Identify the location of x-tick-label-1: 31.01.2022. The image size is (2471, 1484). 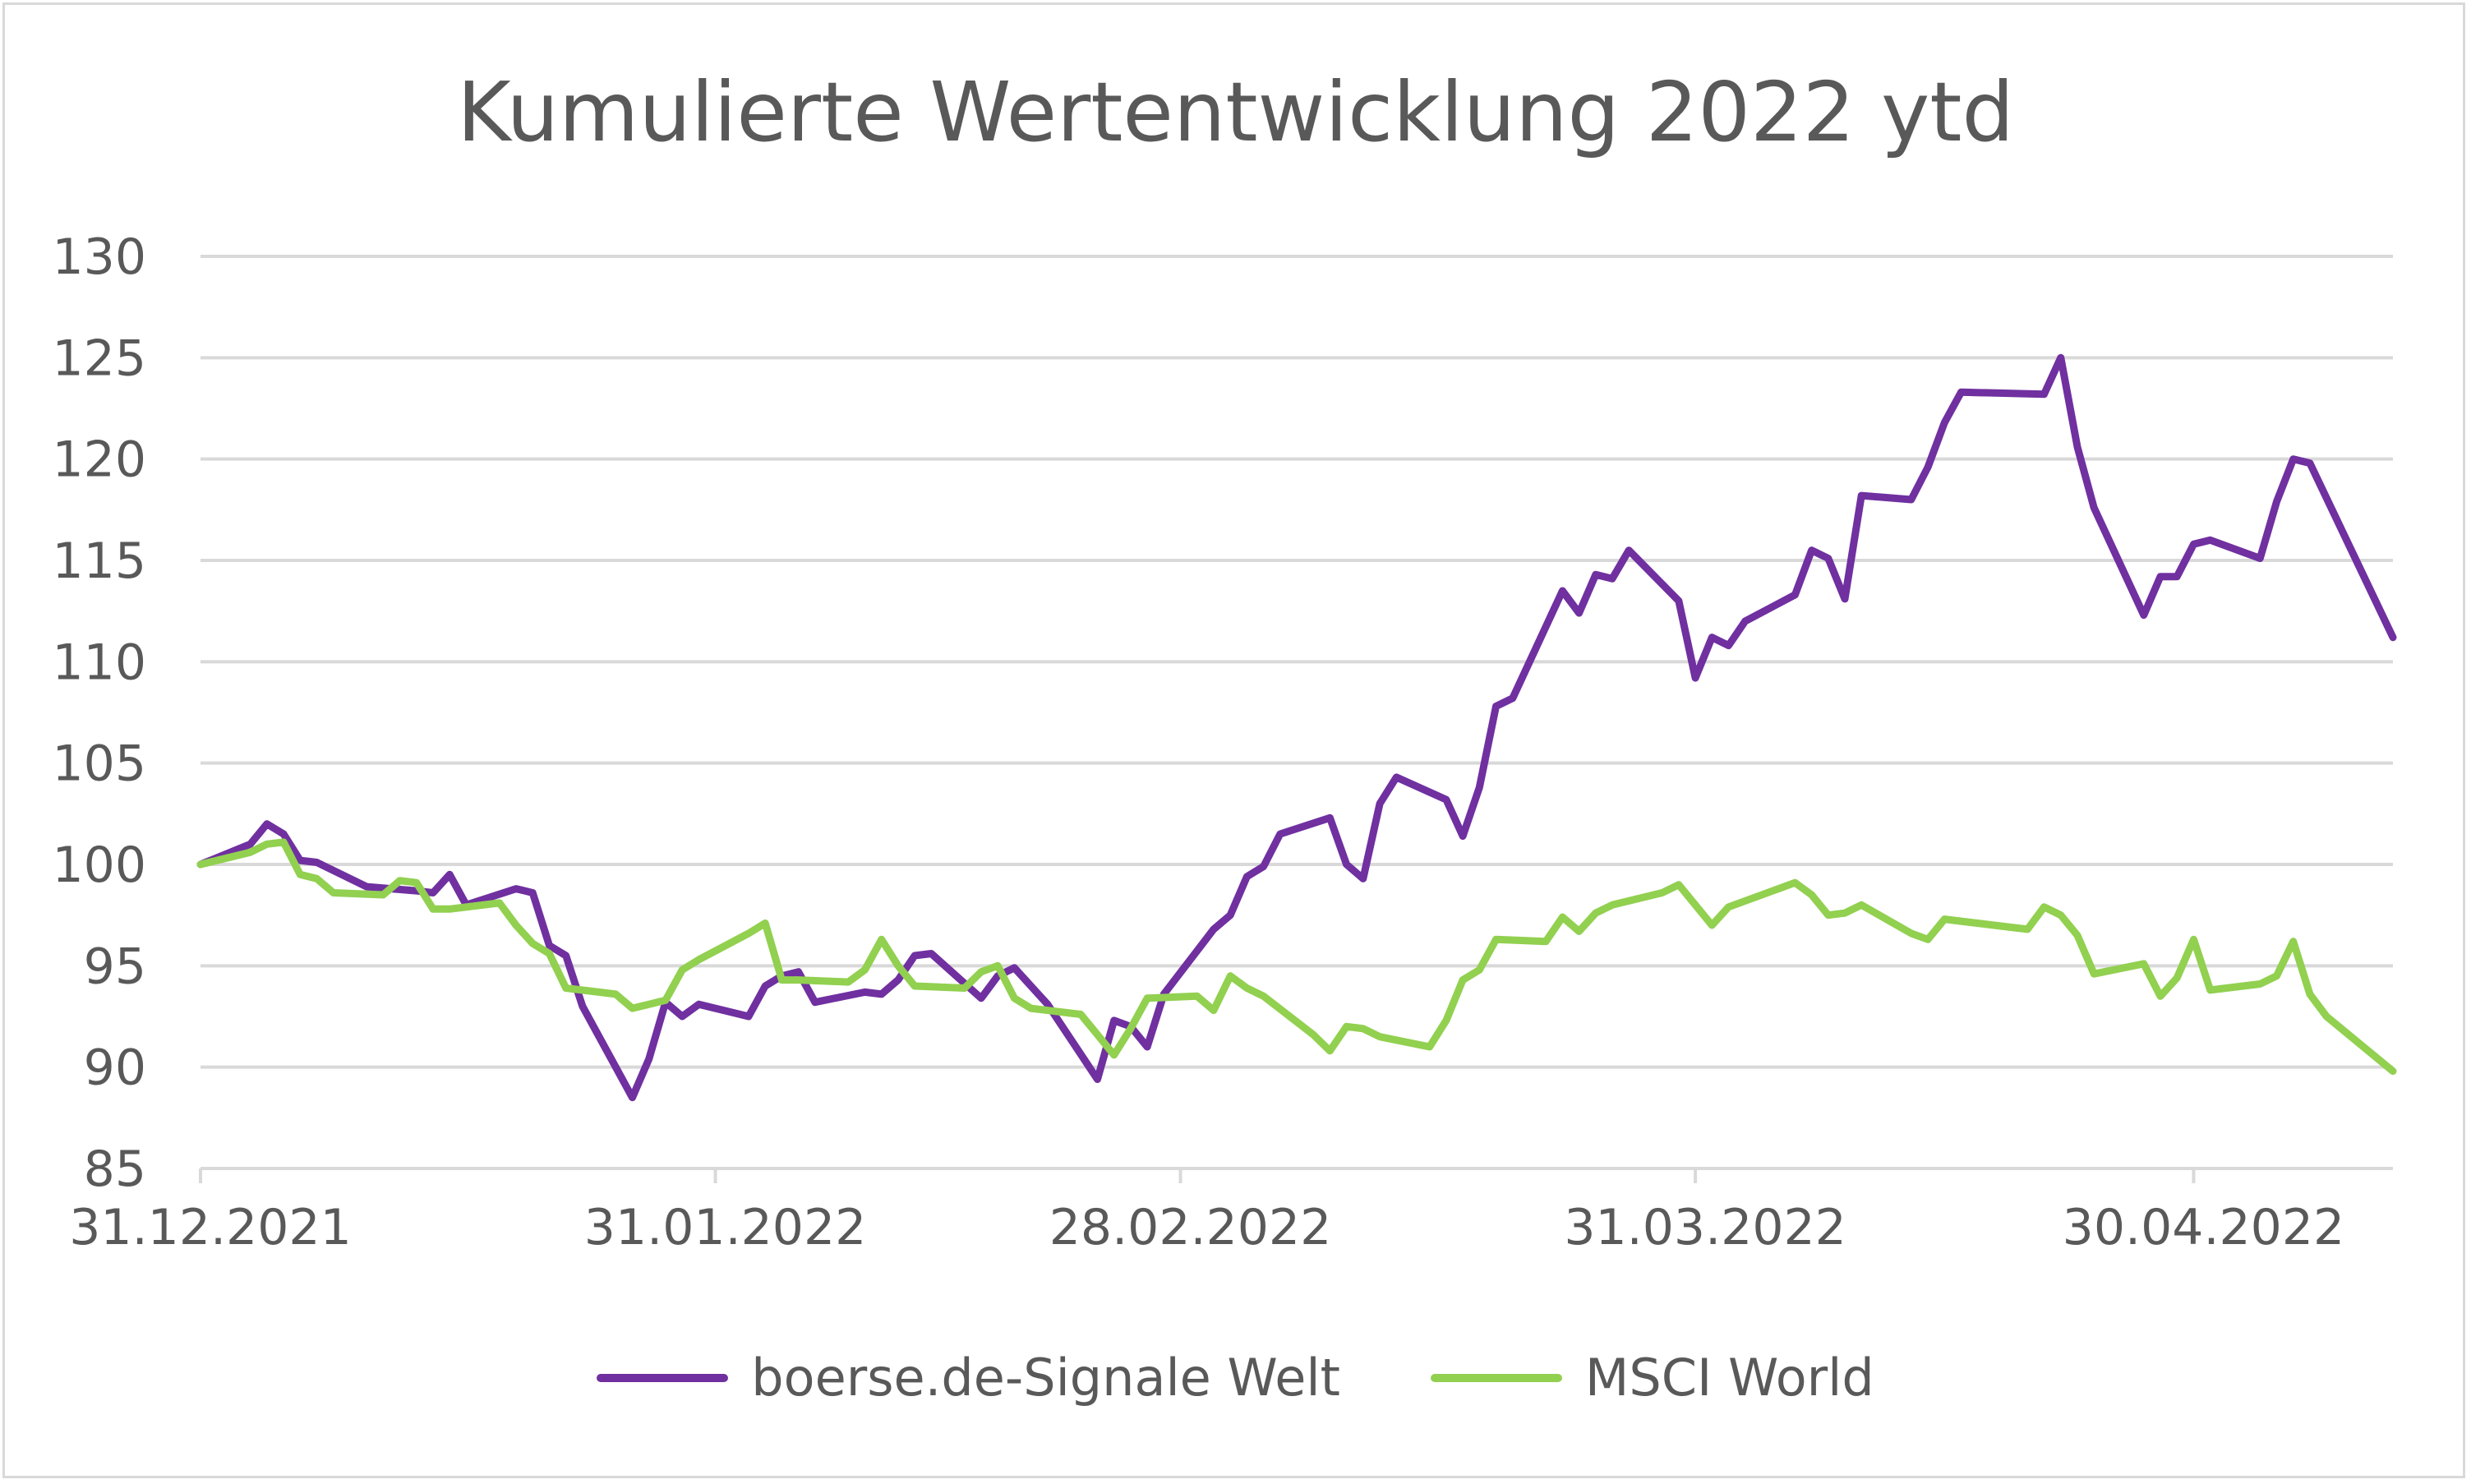
(725, 1228).